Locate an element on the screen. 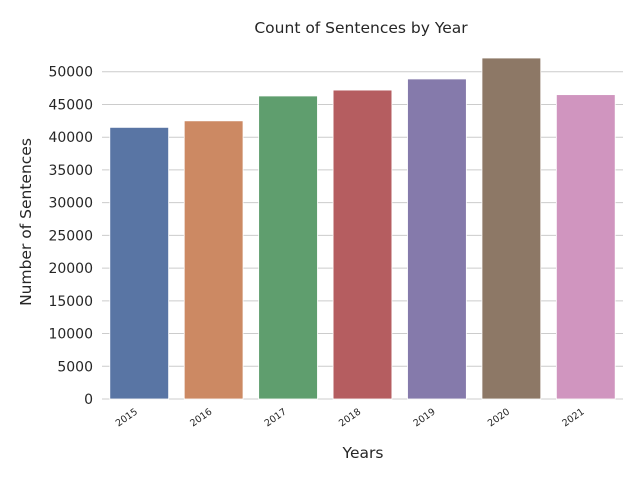  x-axis-ticks: 2015 2016 2017 2018 2019 2020 2021 is located at coordinates (350, 417).